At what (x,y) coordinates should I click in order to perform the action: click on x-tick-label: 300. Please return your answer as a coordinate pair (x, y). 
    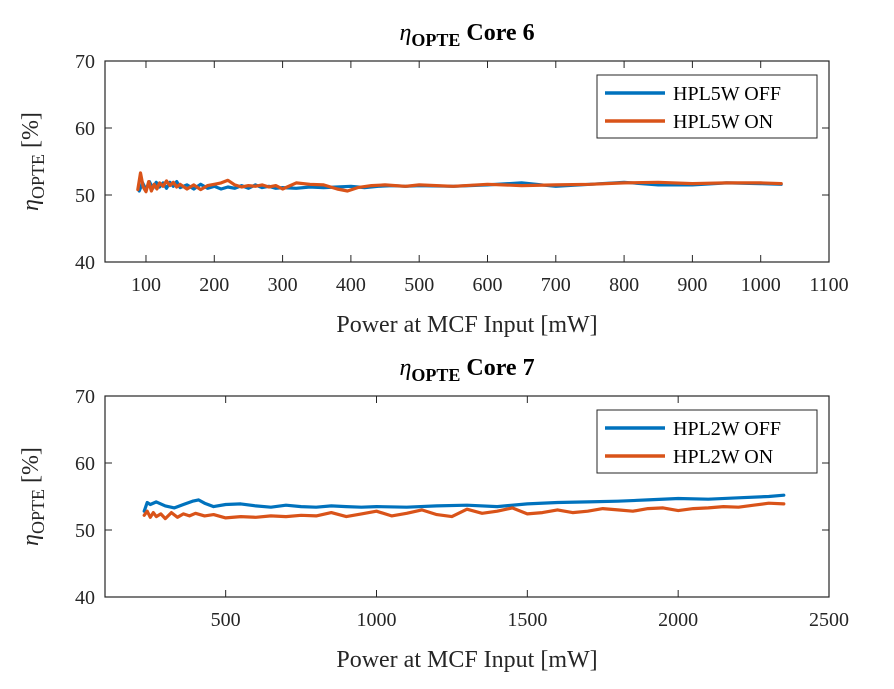
    Looking at the image, I should click on (283, 285).